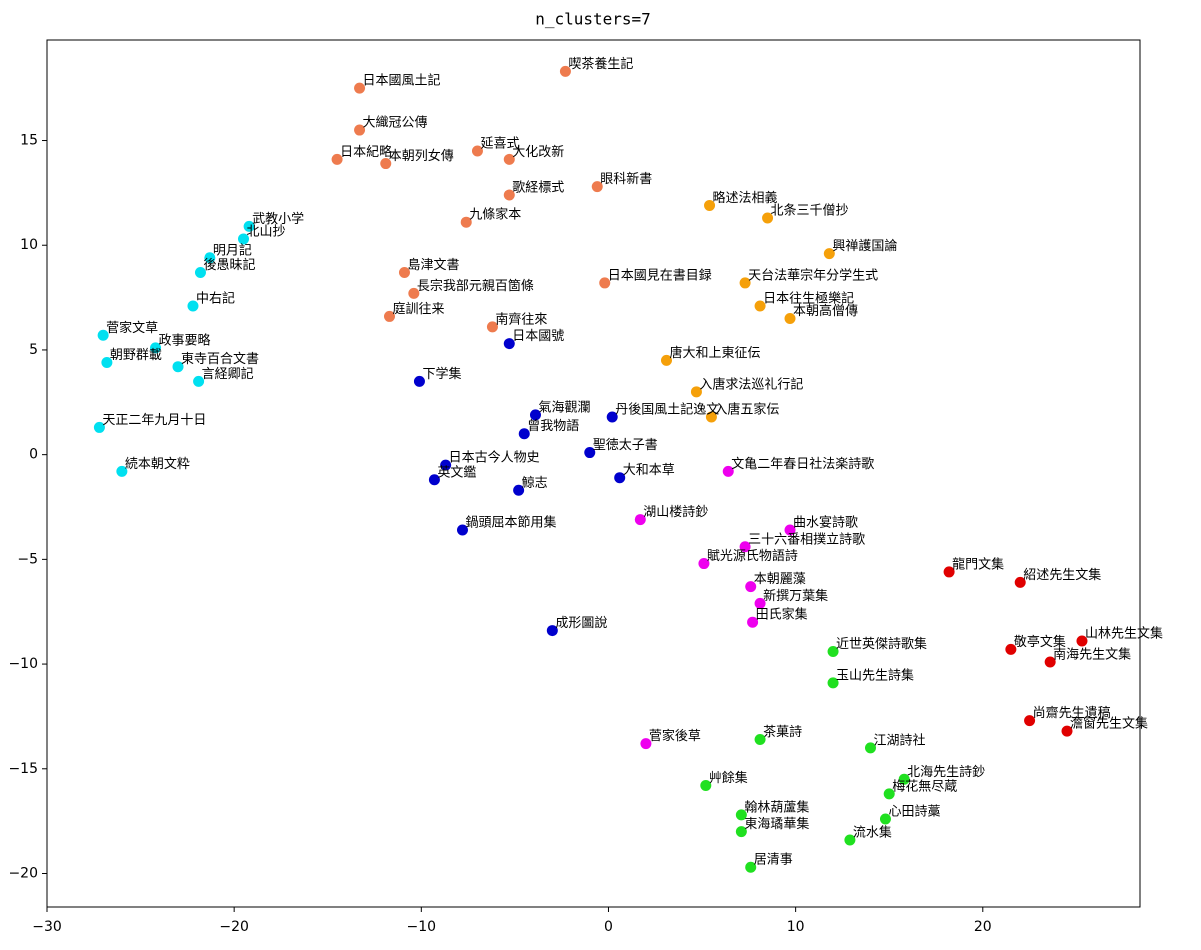 This screenshot has height=950, width=1201. I want to click on point-label: 丹後国風土記逸文, so click(667, 409).